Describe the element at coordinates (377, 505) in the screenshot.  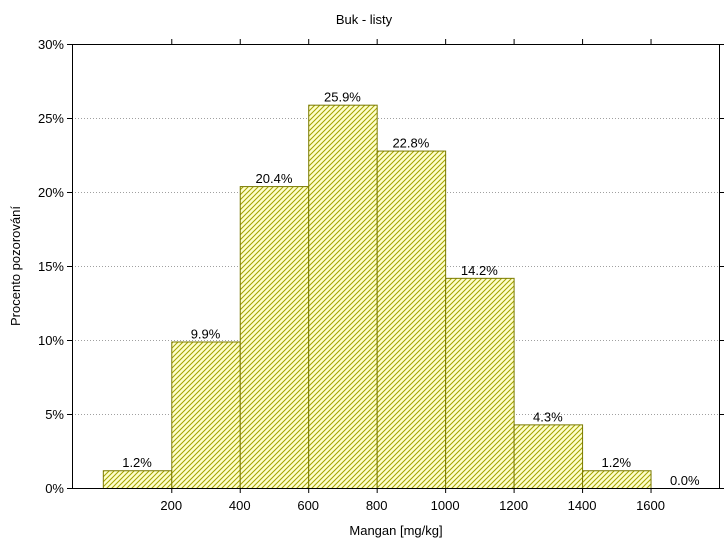
I see `x-tick-label: 800` at that location.